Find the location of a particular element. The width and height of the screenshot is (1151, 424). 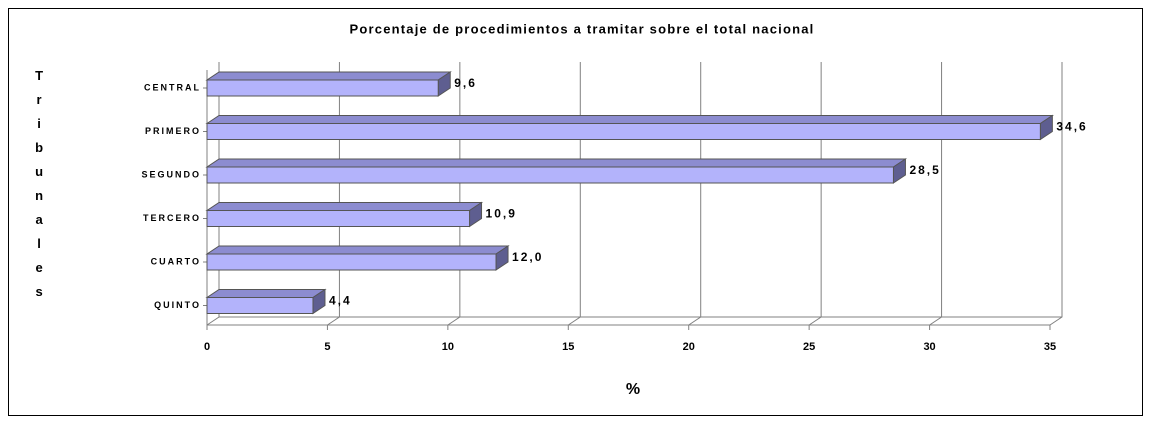

x-tick-label: 0 is located at coordinates (207, 347).